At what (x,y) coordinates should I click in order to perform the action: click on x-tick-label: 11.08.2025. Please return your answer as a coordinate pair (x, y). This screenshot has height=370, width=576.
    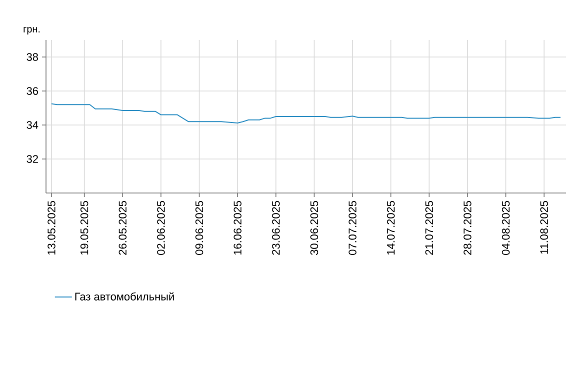
    Looking at the image, I should click on (544, 227).